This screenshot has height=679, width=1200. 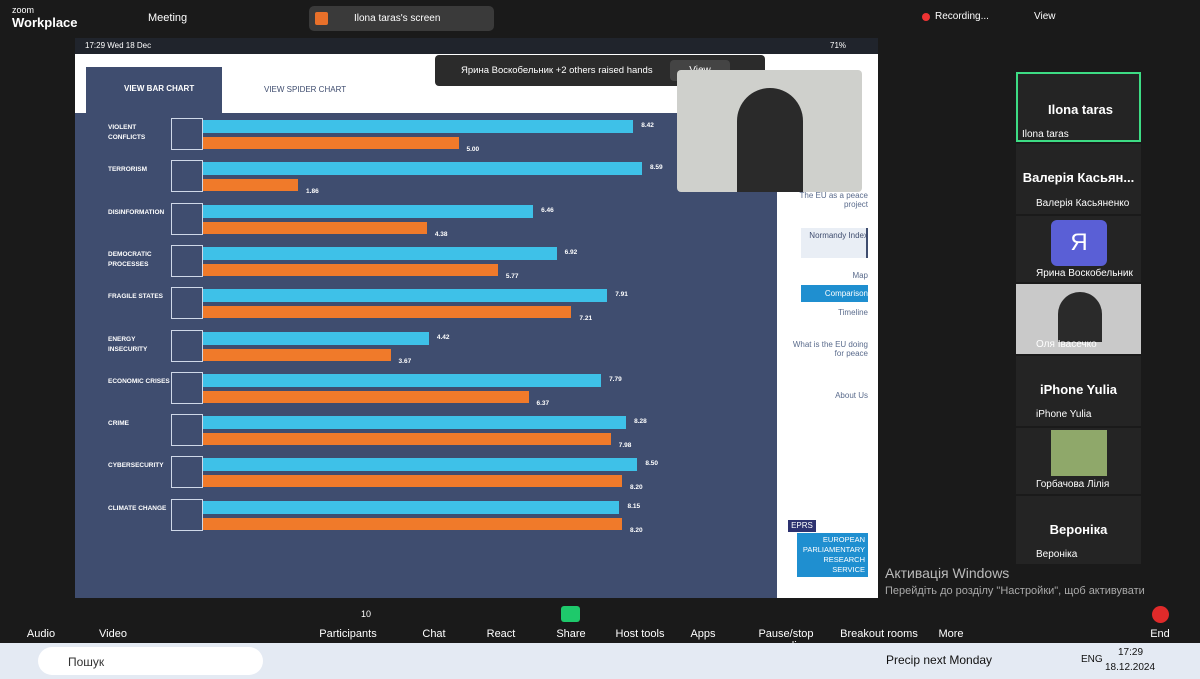 I want to click on tab-bar-chart: VIEW BAR CHART, so click(x=154, y=90).